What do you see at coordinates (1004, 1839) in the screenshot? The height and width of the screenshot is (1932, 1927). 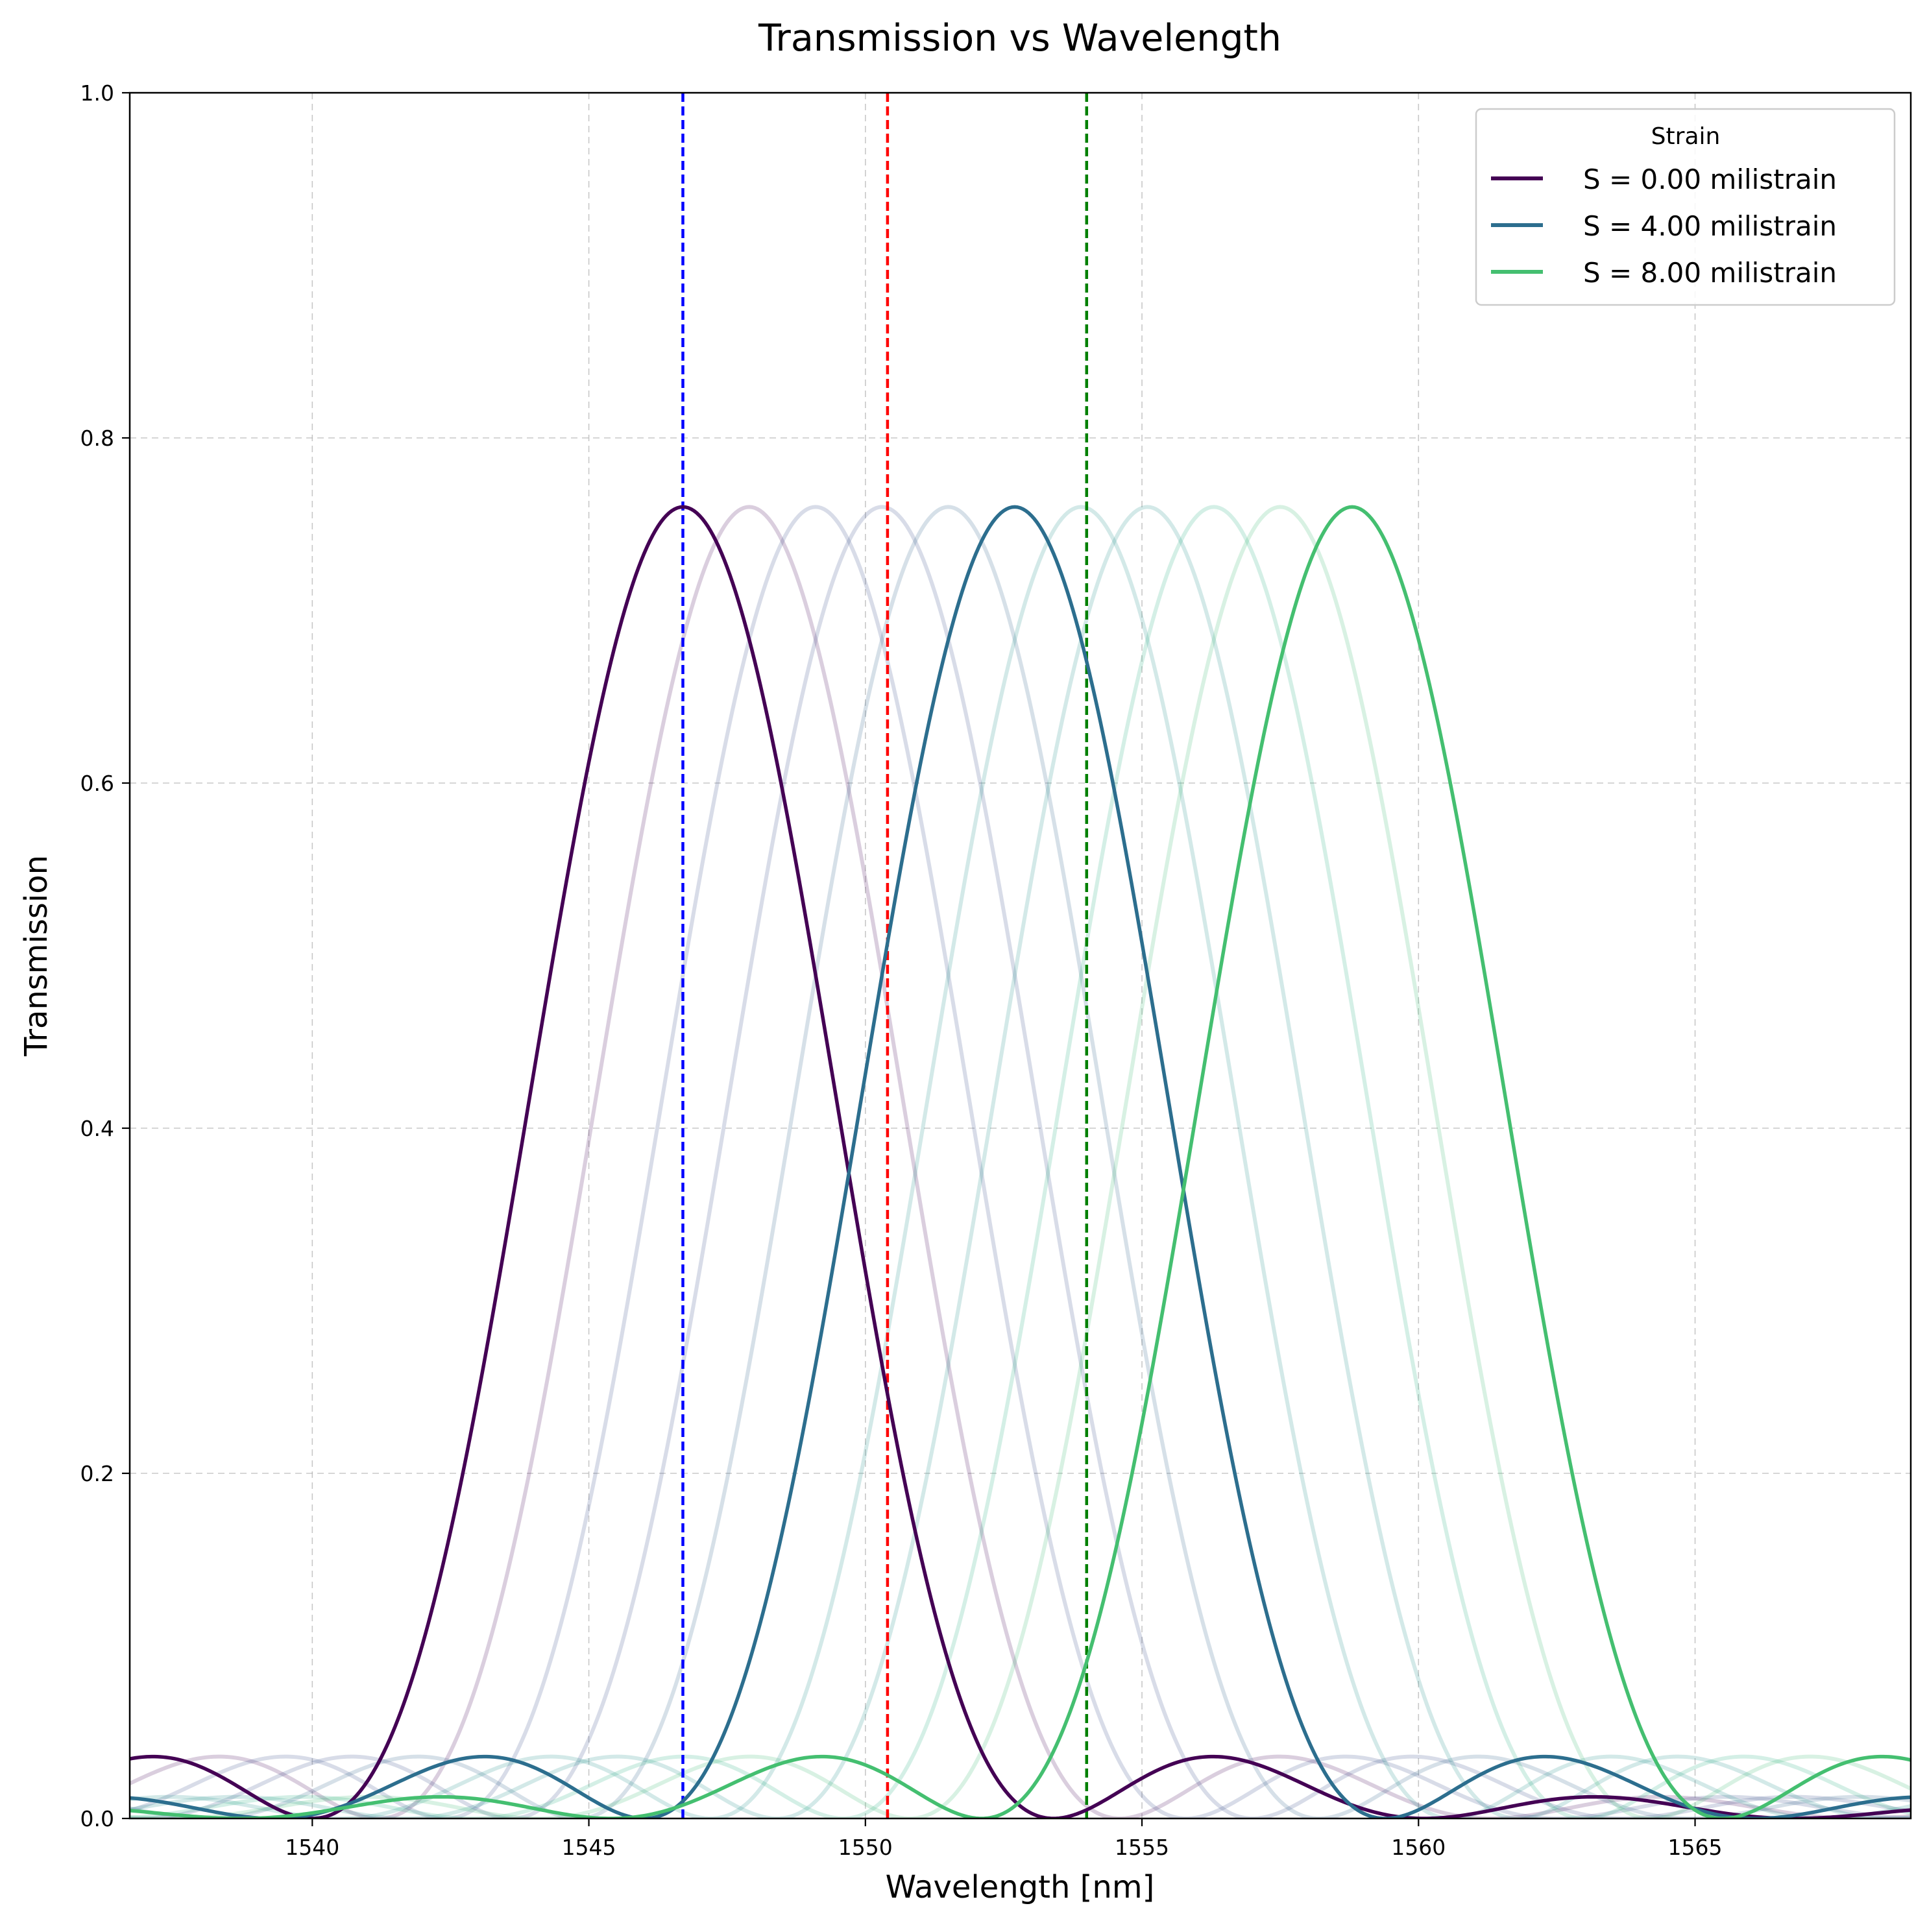 I see `x-axis-ticks: 1540 1545 1550 1555 1560 1565` at bounding box center [1004, 1839].